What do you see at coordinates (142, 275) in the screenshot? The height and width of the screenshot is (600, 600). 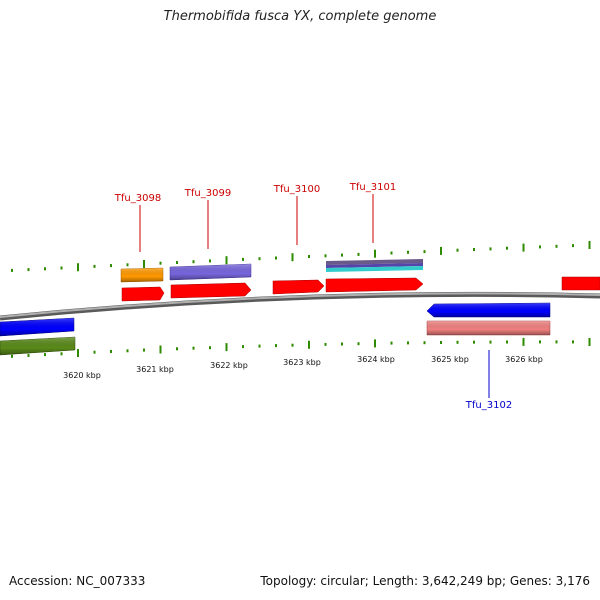 I see `feature-tfu3098-gene` at bounding box center [142, 275].